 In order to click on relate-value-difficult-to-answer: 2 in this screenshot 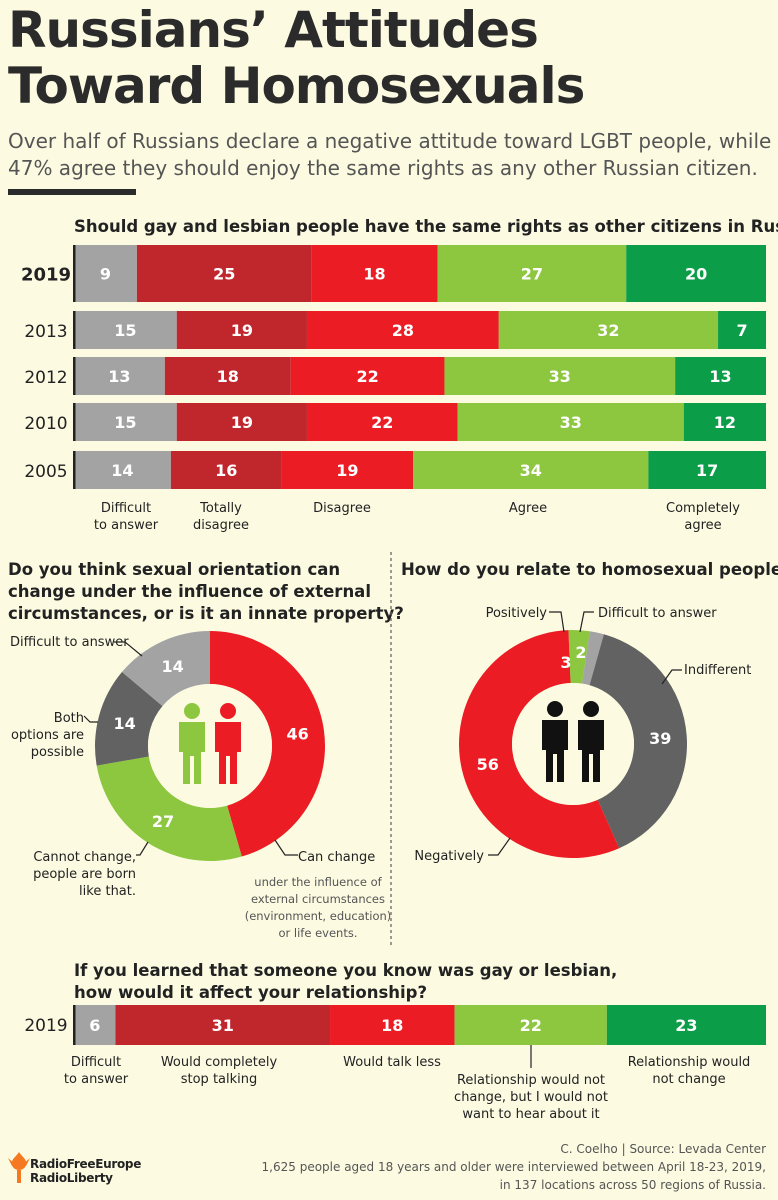, I will do `click(580, 652)`.